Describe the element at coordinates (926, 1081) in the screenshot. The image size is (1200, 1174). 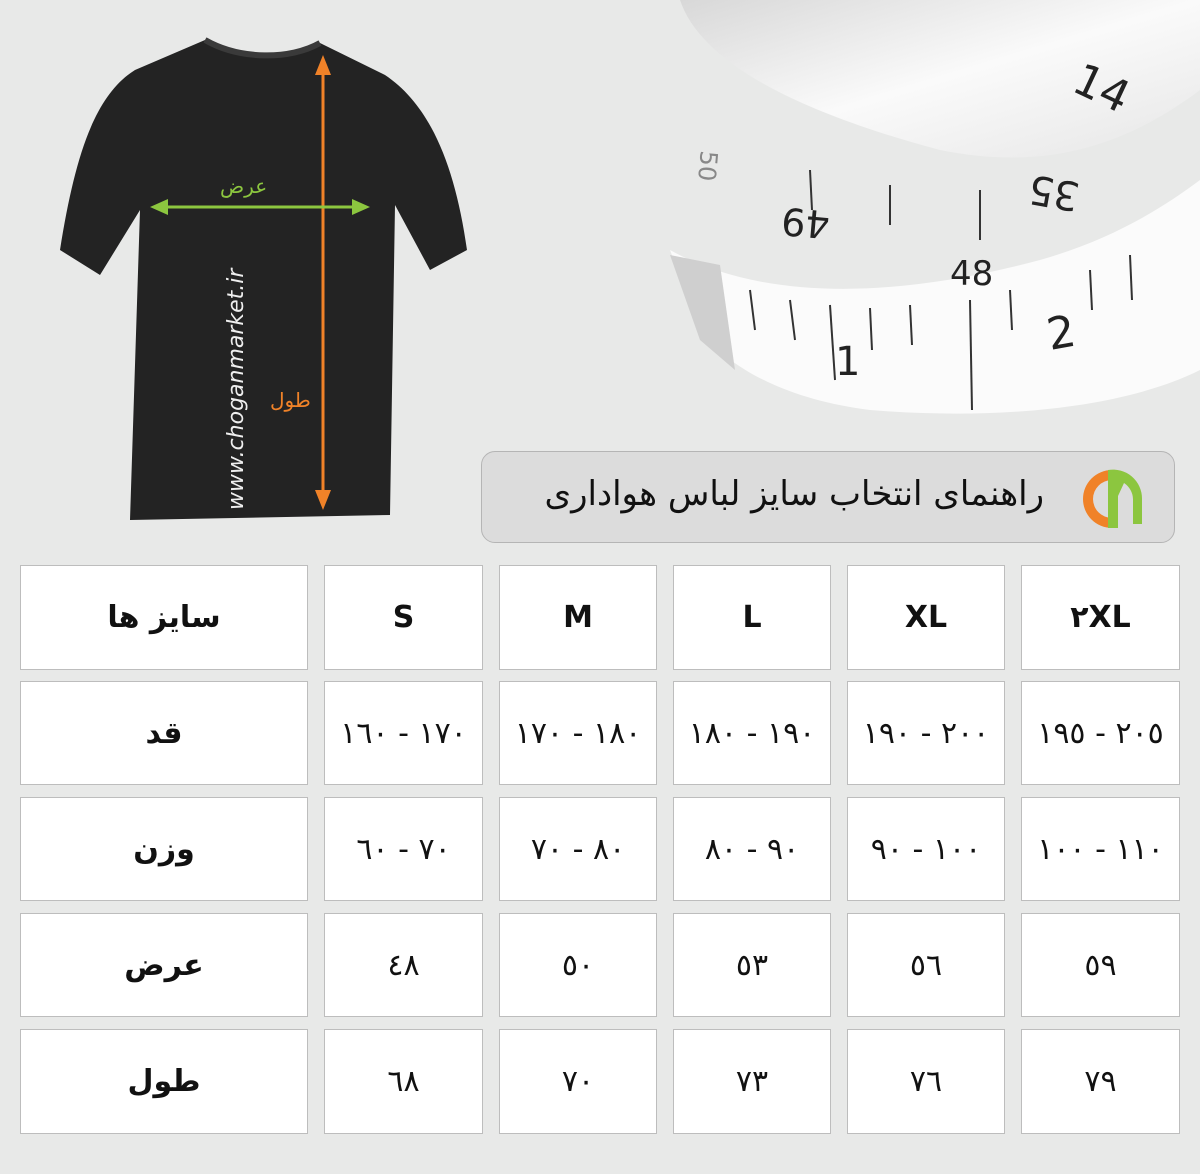
I see `table-cell: ٧٦` at that location.